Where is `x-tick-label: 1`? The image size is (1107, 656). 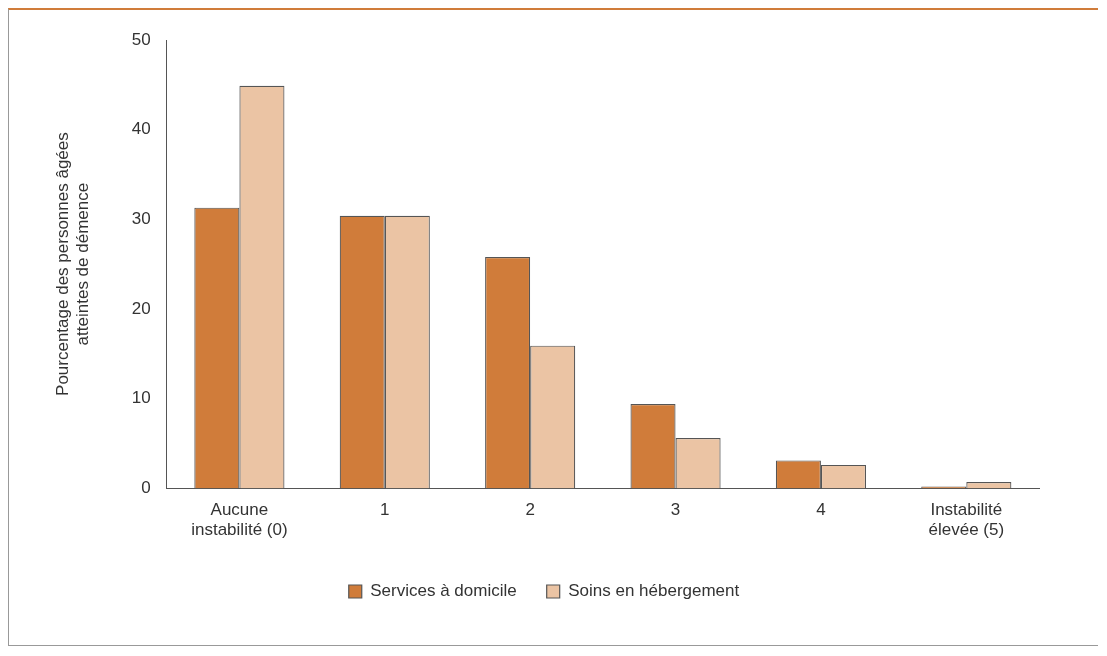
x-tick-label: 1 is located at coordinates (385, 510).